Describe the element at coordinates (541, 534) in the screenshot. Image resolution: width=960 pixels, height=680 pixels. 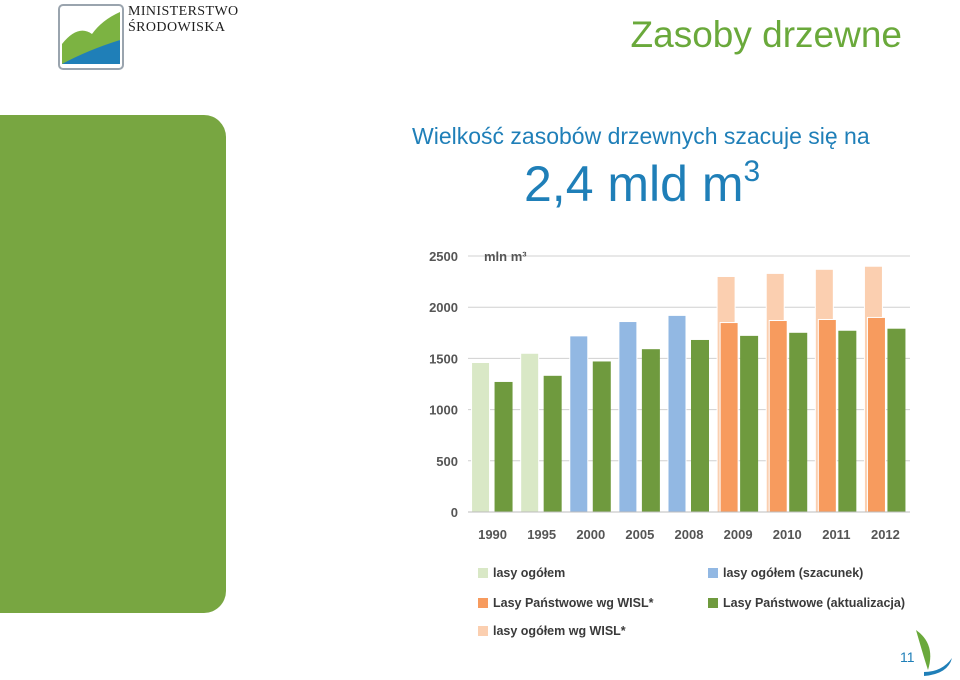
I see `x-tick-label: 1995` at that location.